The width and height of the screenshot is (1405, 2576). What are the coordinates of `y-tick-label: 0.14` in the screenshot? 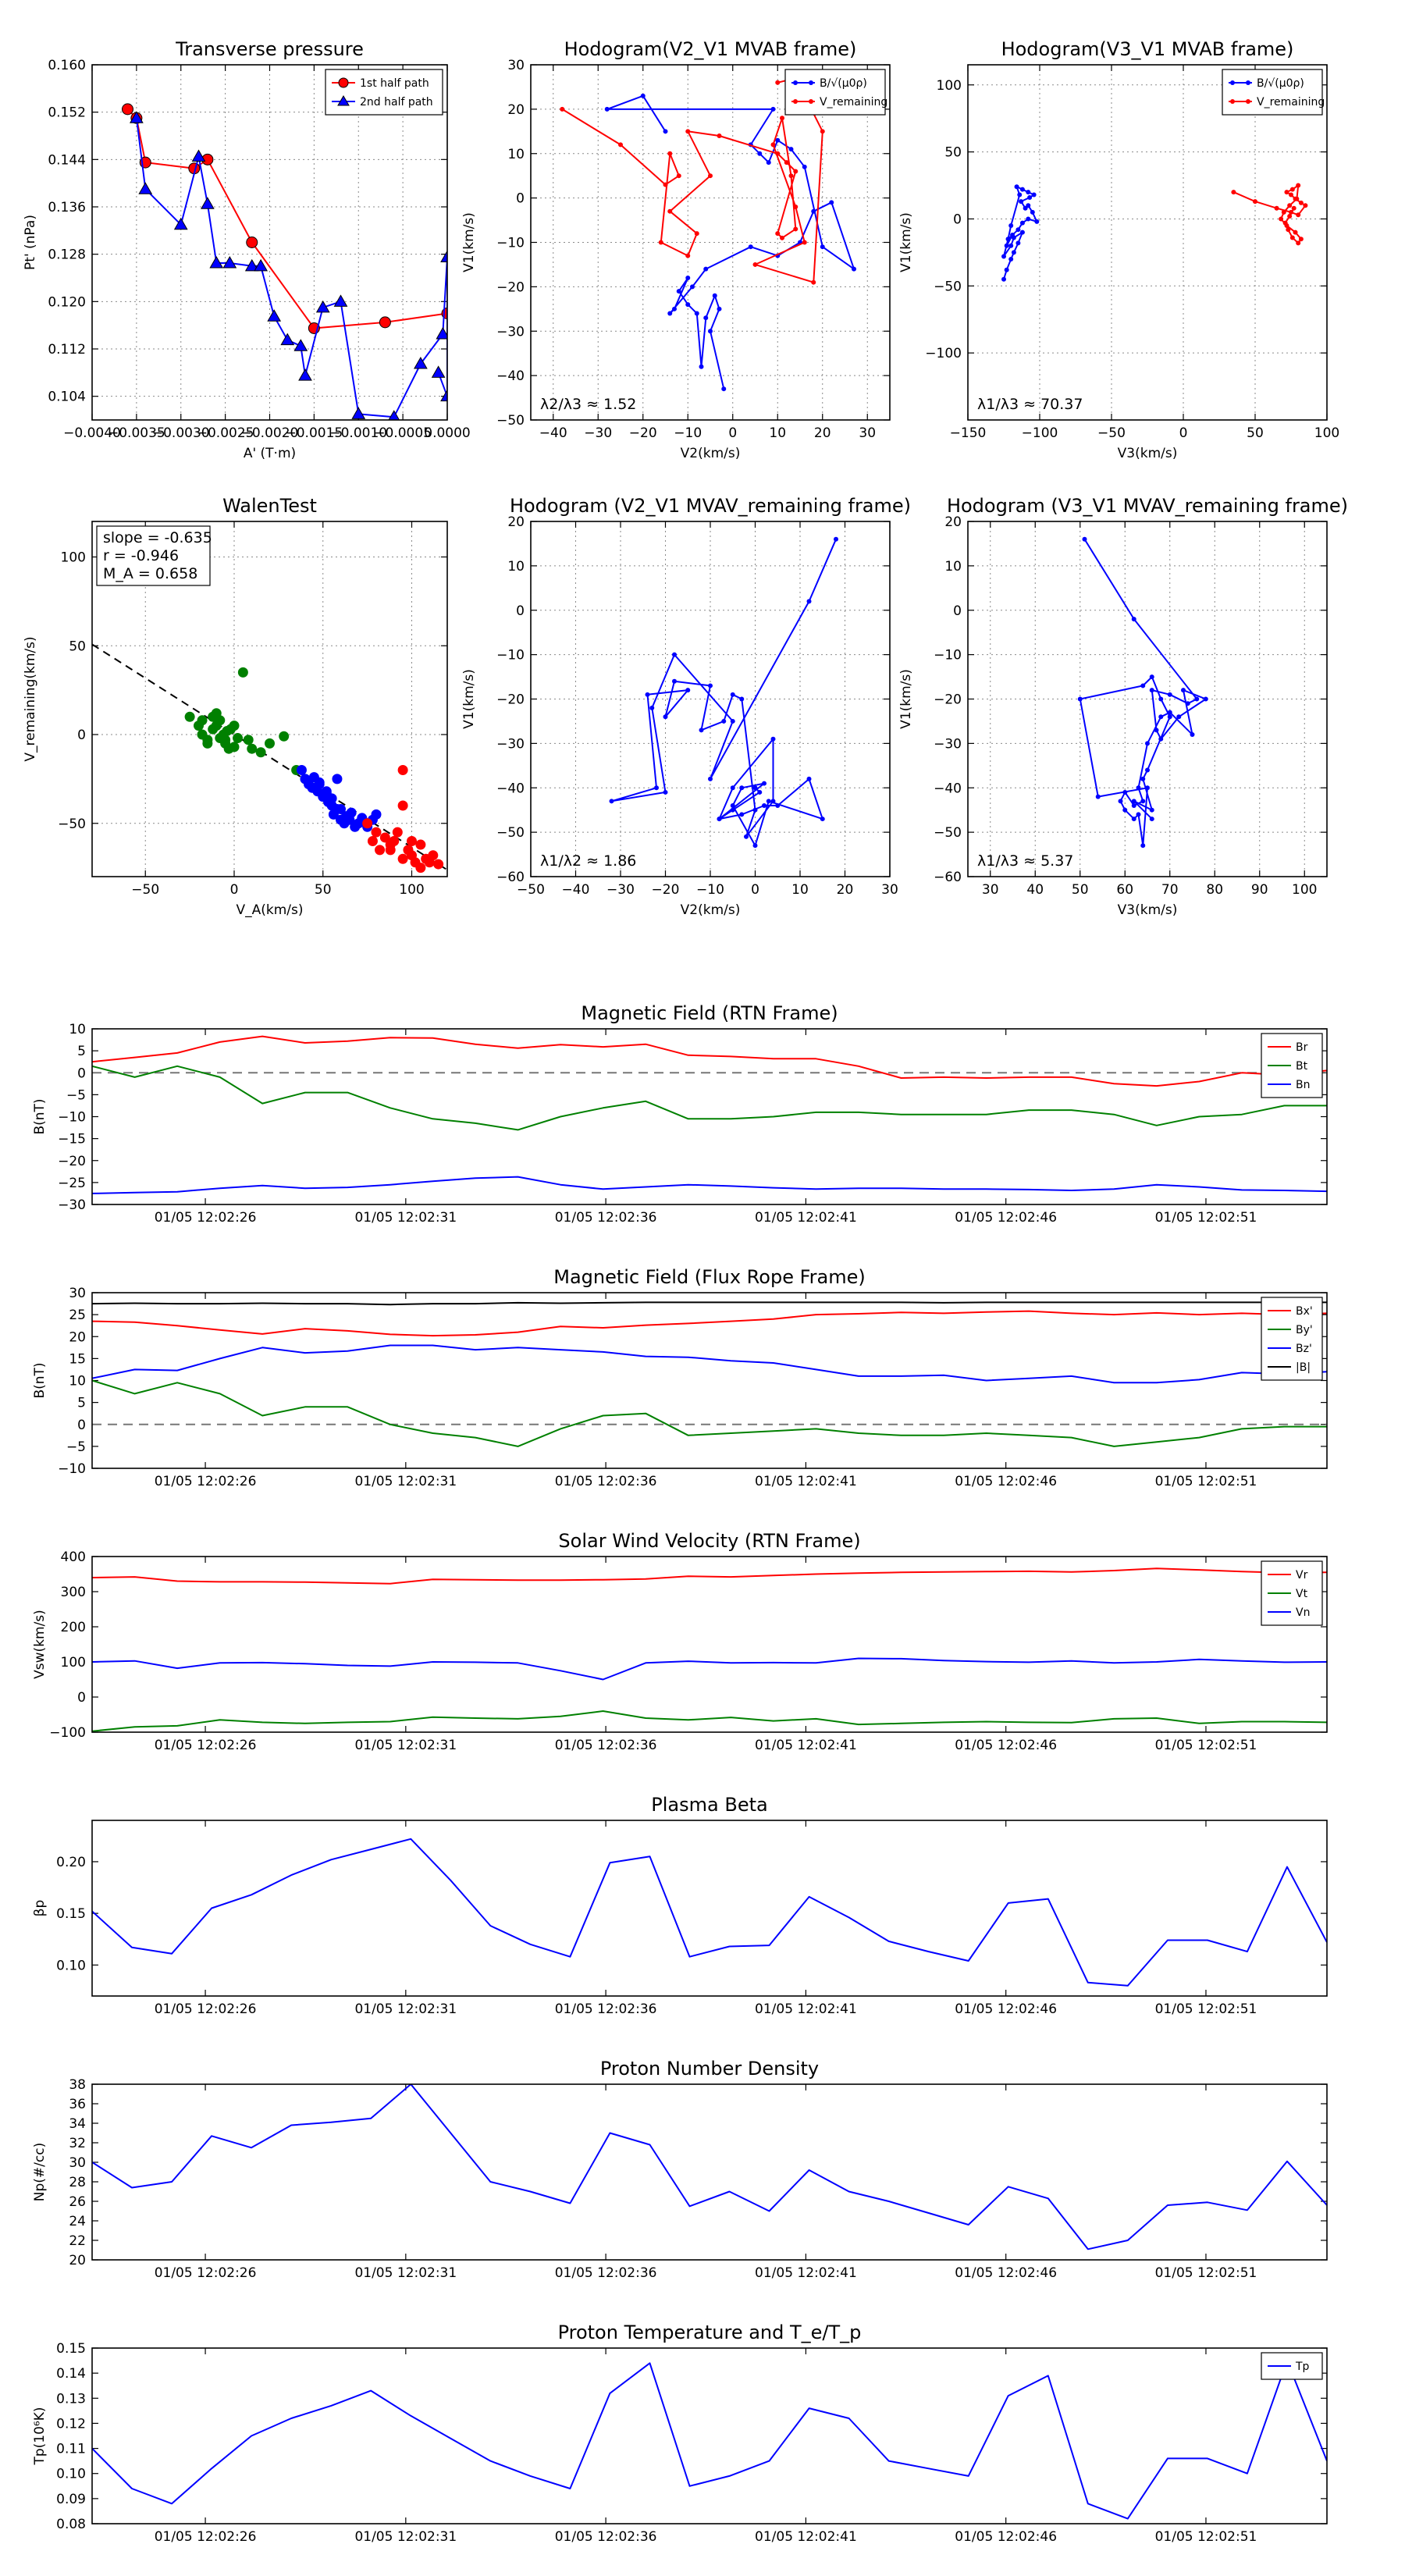 It's located at (71, 2374).